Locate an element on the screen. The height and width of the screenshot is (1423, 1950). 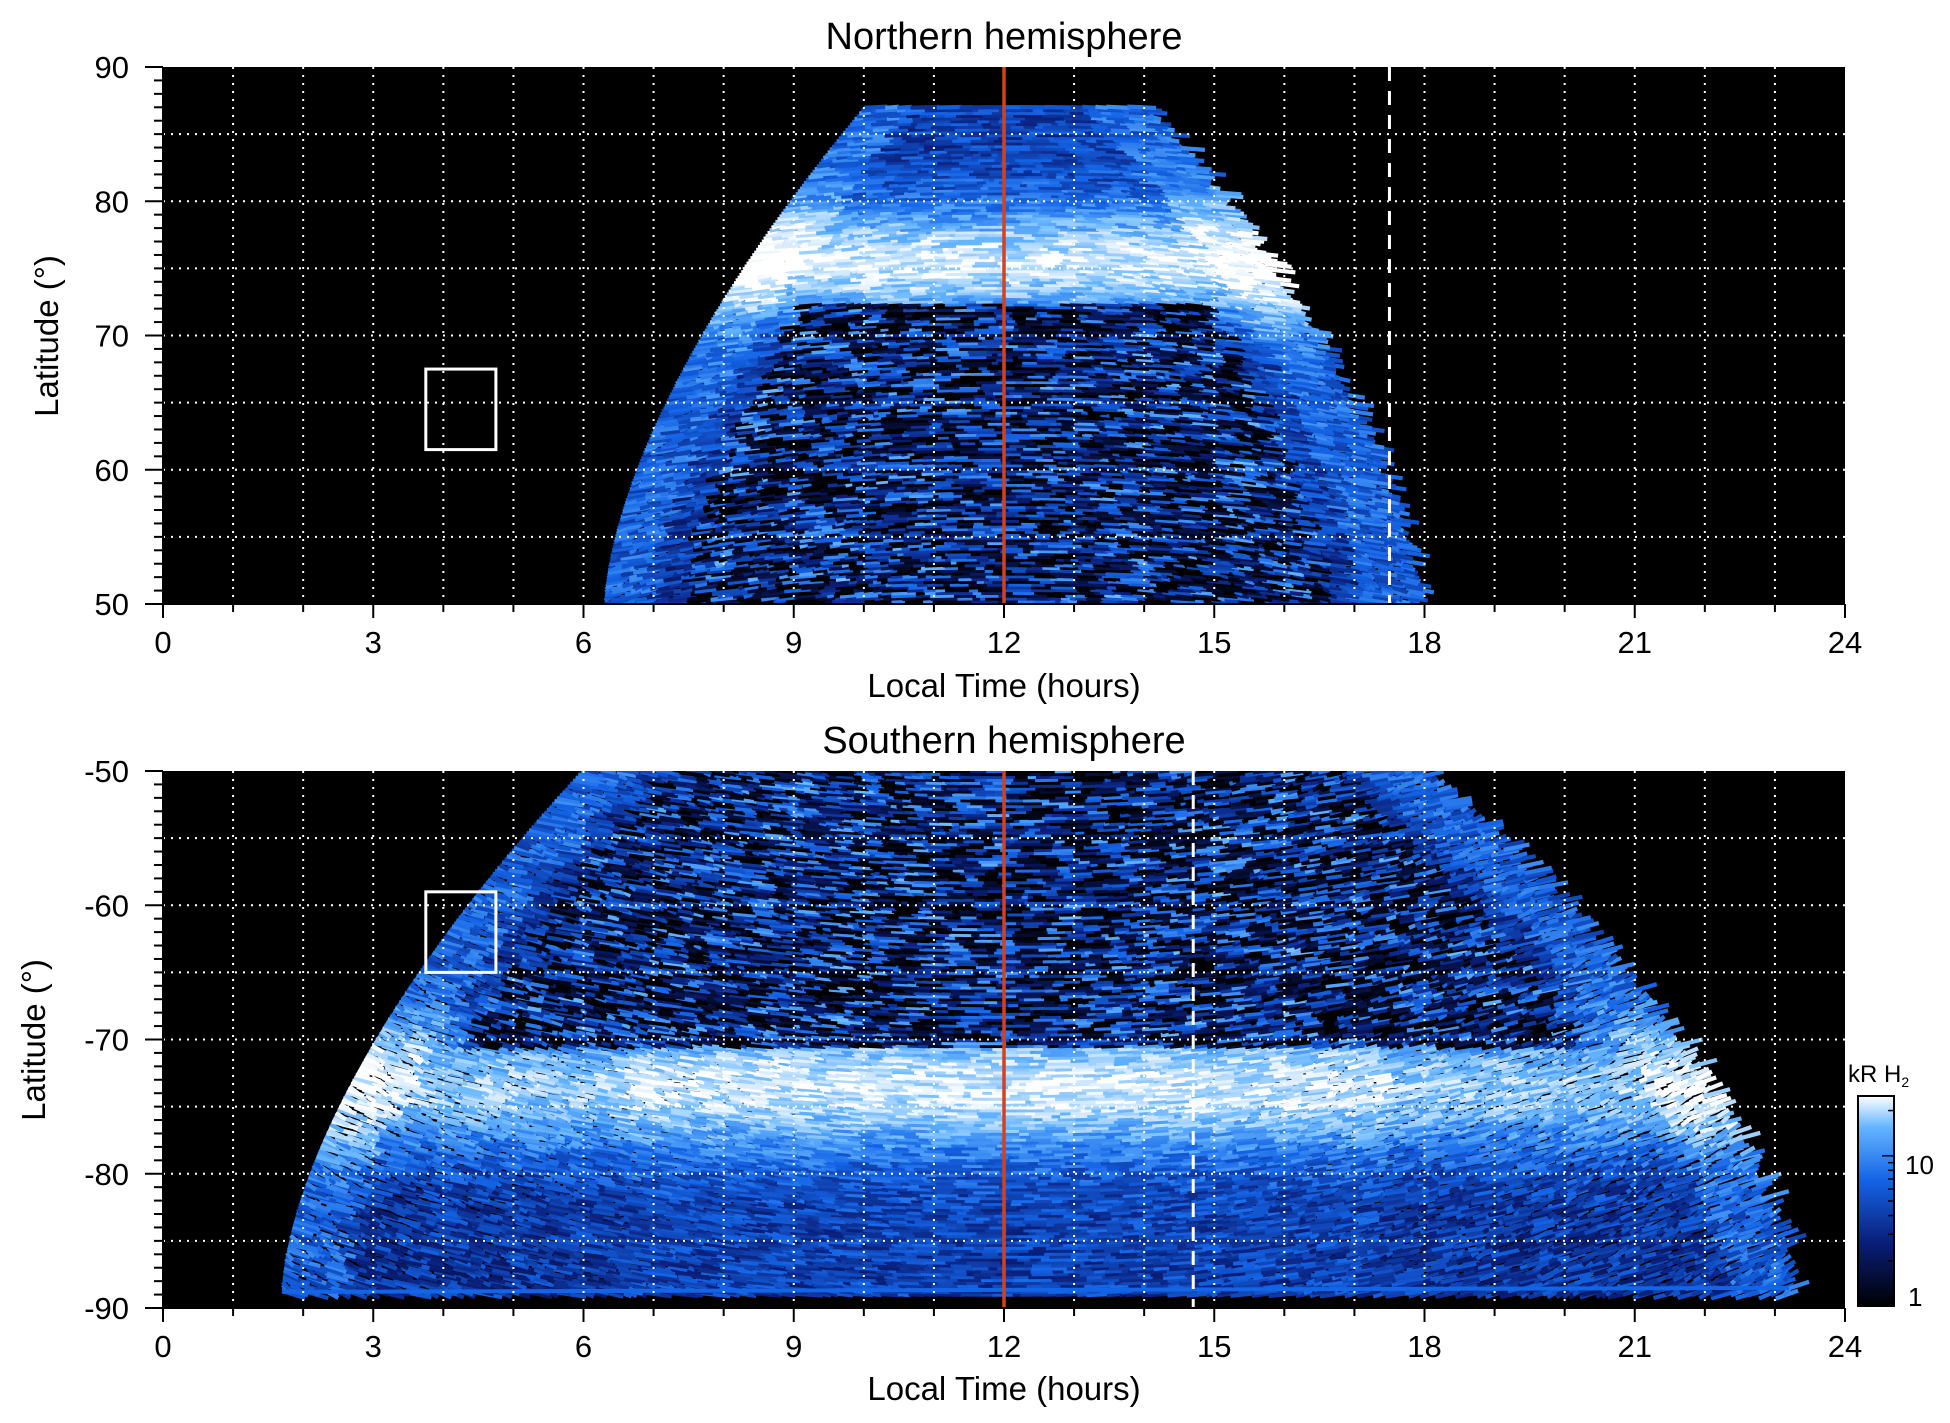
y-tick-label: -60 is located at coordinates (106, 905).